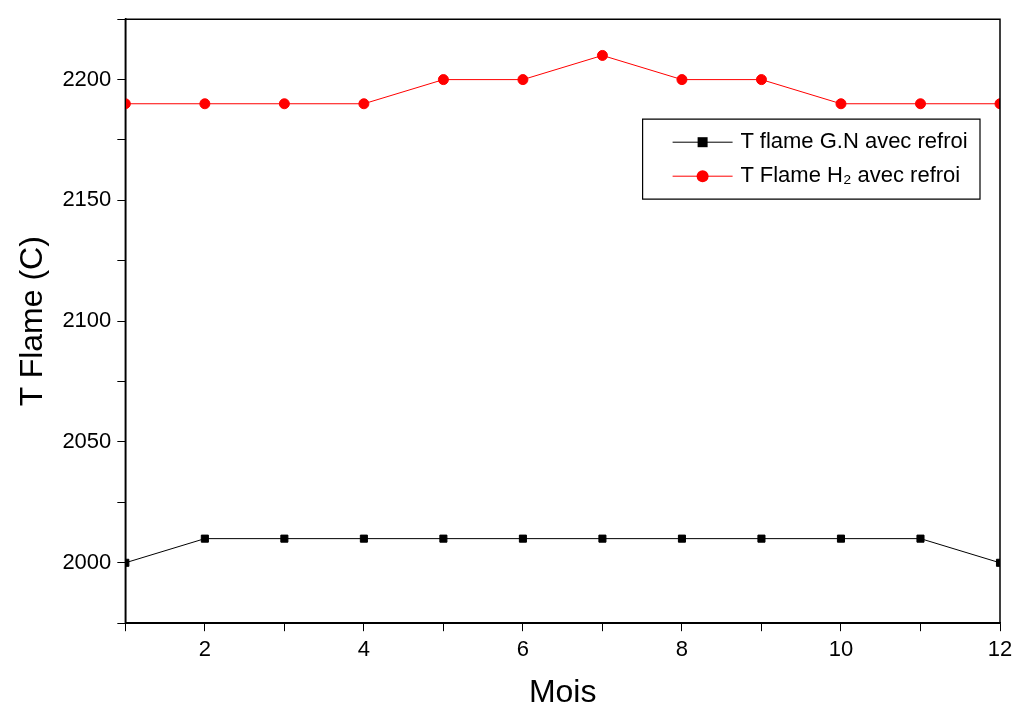 This screenshot has height=720, width=1022. Describe the element at coordinates (364, 649) in the screenshot. I see `x-tick-label: 4` at that location.